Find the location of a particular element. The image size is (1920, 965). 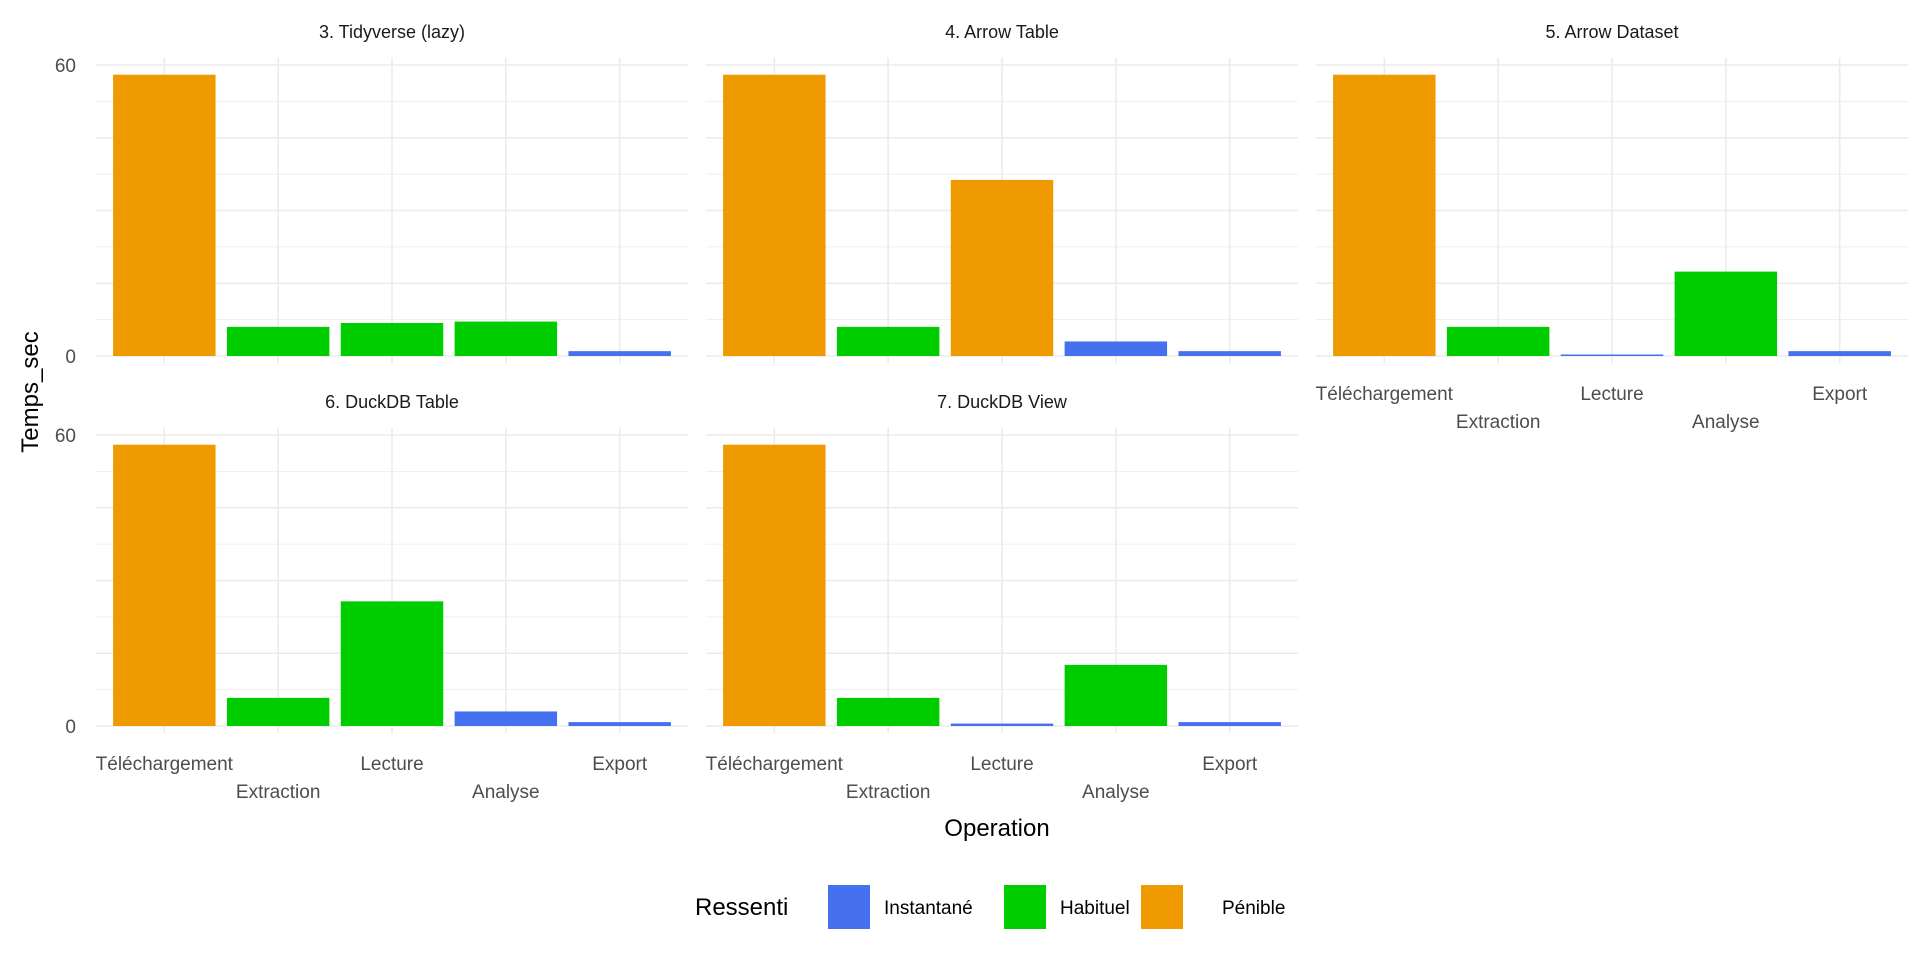

legend-title: Ressenti is located at coordinates (741, 907).